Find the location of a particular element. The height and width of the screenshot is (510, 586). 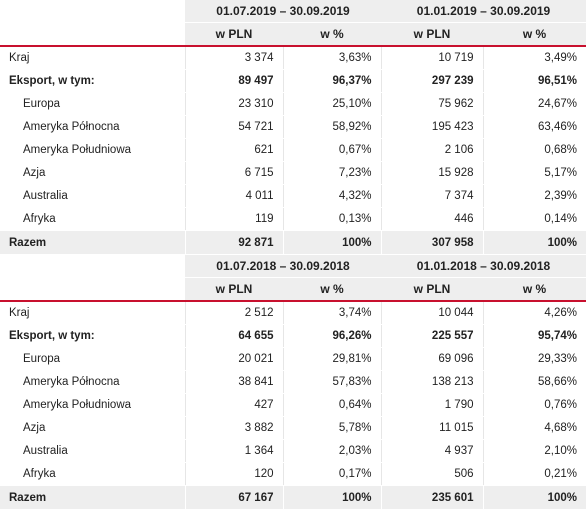

value-cell: 10 044 is located at coordinates (431, 313).